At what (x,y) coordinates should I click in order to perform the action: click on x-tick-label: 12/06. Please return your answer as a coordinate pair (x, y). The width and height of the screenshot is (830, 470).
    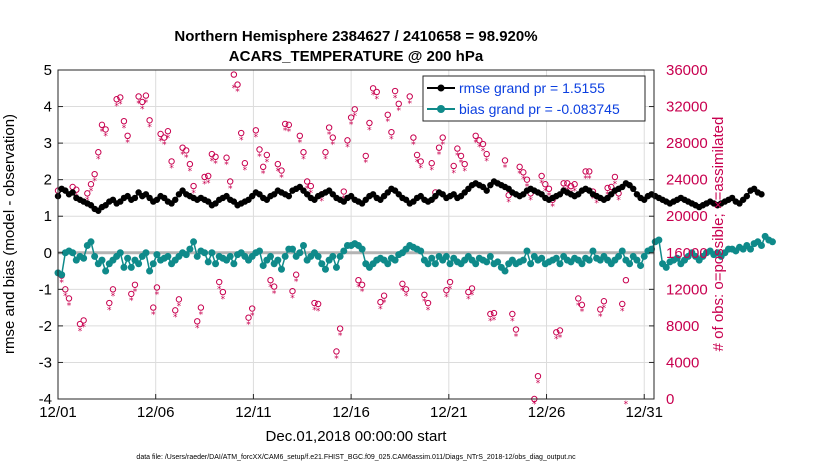
    Looking at the image, I should click on (156, 412).